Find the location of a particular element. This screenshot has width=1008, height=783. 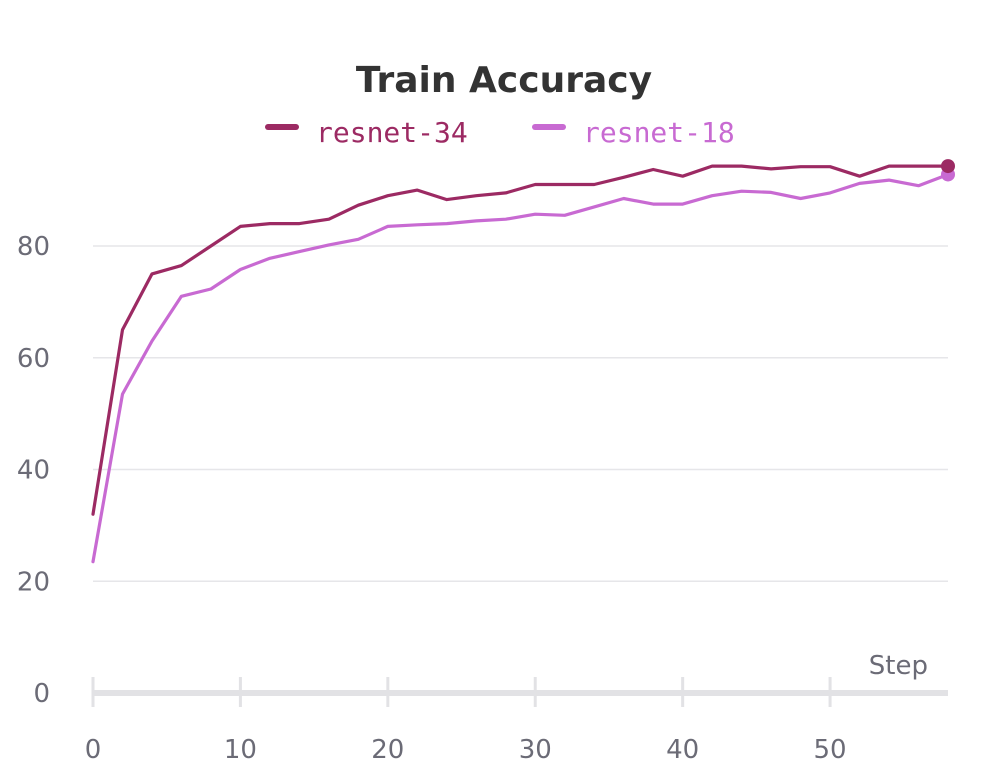

x-axis-label: Step is located at coordinates (898, 666).